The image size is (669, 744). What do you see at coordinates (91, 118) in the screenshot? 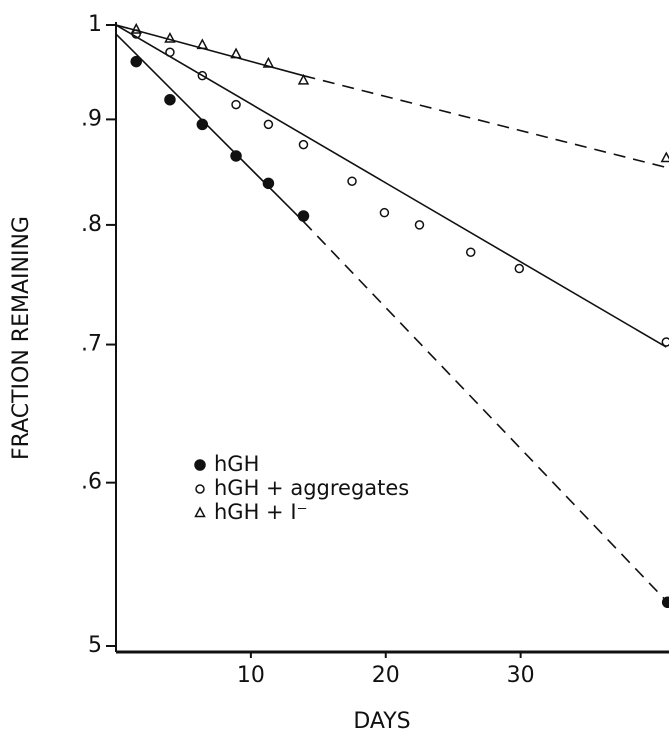
I see `y-tick-label: .9` at bounding box center [91, 118].